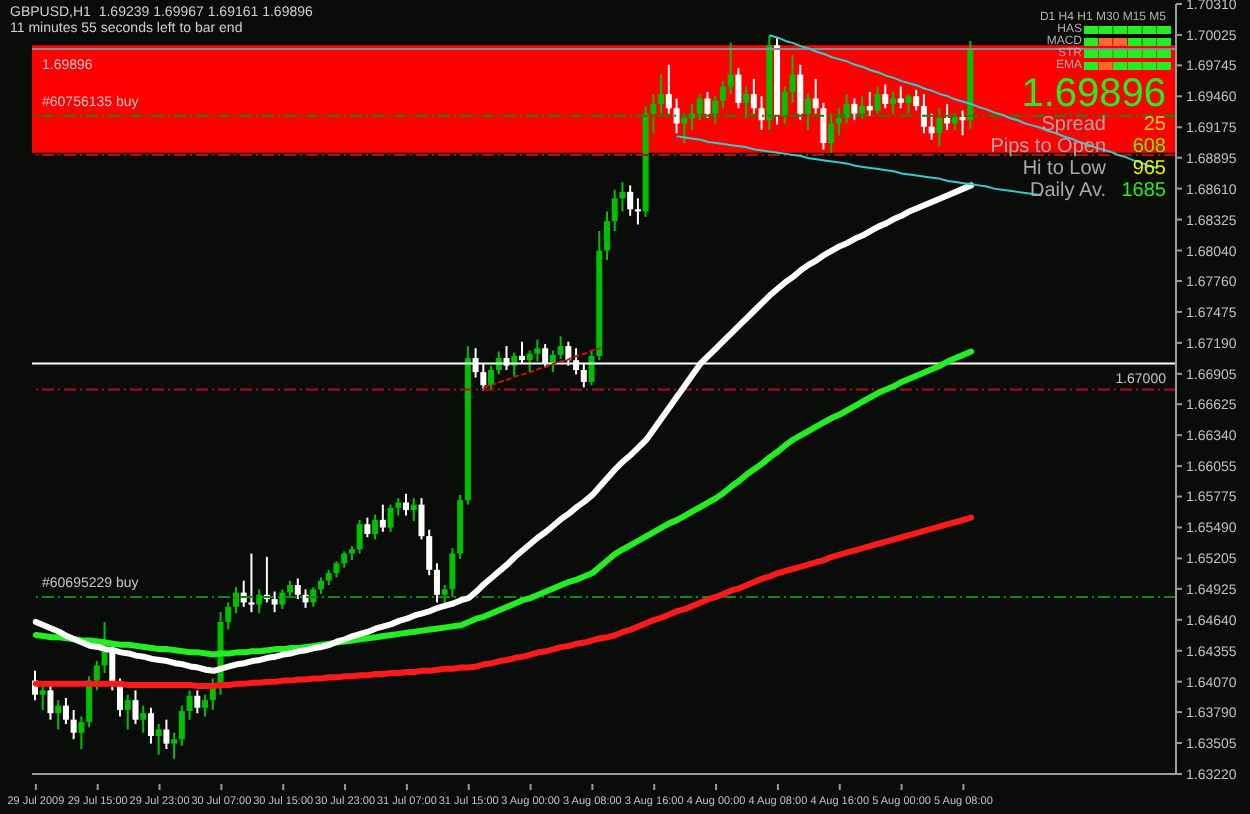 The height and width of the screenshot is (814, 1250). What do you see at coordinates (1093, 94) in the screenshot?
I see `annotation: 1.69896` at bounding box center [1093, 94].